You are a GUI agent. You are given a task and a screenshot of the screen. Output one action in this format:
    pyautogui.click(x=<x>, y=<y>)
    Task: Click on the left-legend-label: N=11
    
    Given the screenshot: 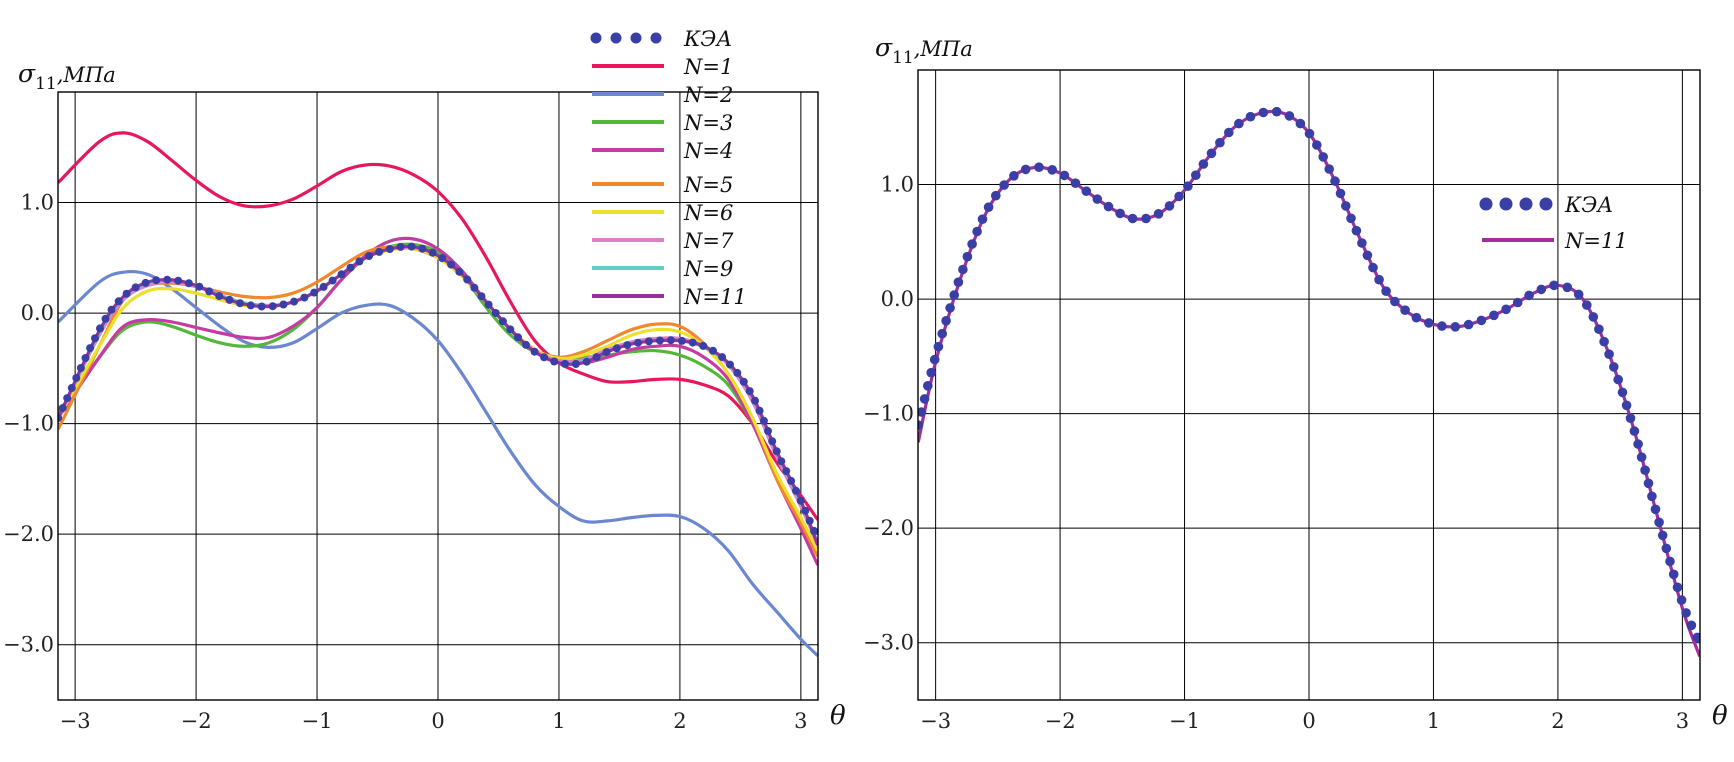 What is the action you would take?
    pyautogui.click(x=715, y=297)
    